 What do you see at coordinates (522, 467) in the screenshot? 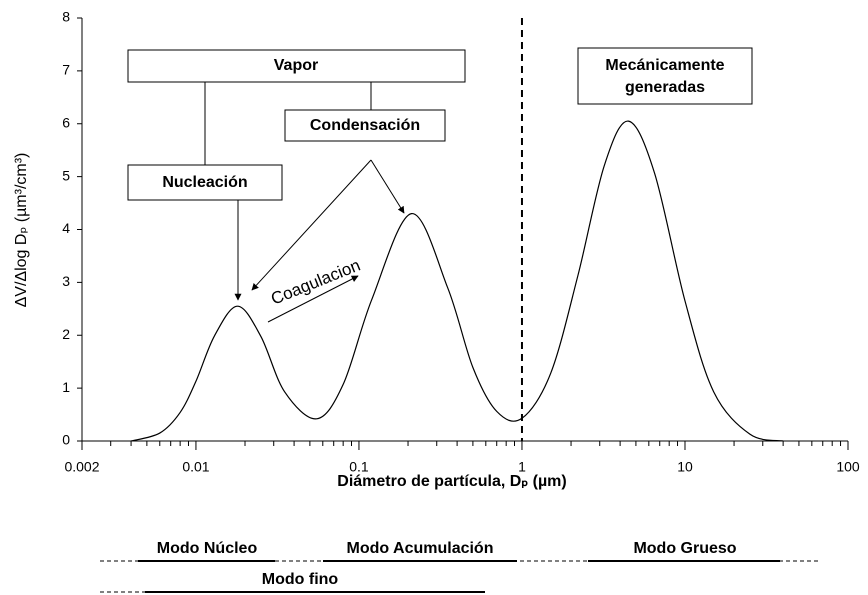
I see `x-tick-label: 1` at bounding box center [522, 467].